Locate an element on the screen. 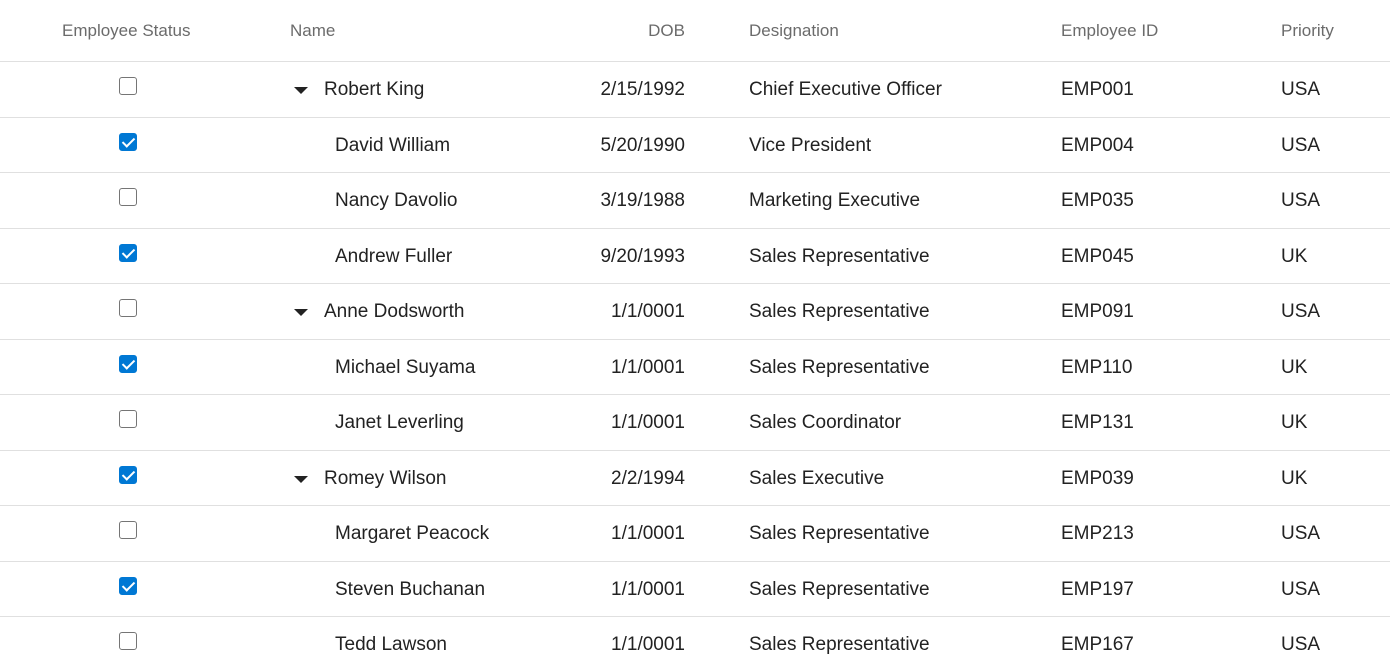 Image resolution: width=1390 pixels, height=664 pixels. name-cell: Janet Leverling is located at coordinates (399, 422).